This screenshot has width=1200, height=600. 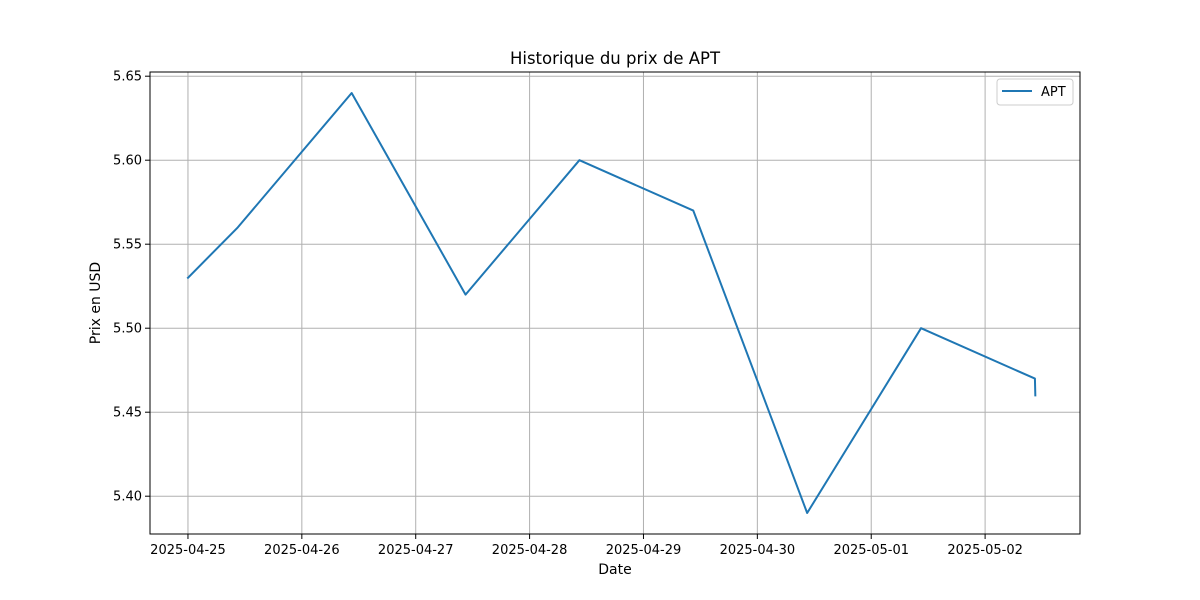 What do you see at coordinates (615, 58) in the screenshot?
I see `chart-title: Historique du prix de APT` at bounding box center [615, 58].